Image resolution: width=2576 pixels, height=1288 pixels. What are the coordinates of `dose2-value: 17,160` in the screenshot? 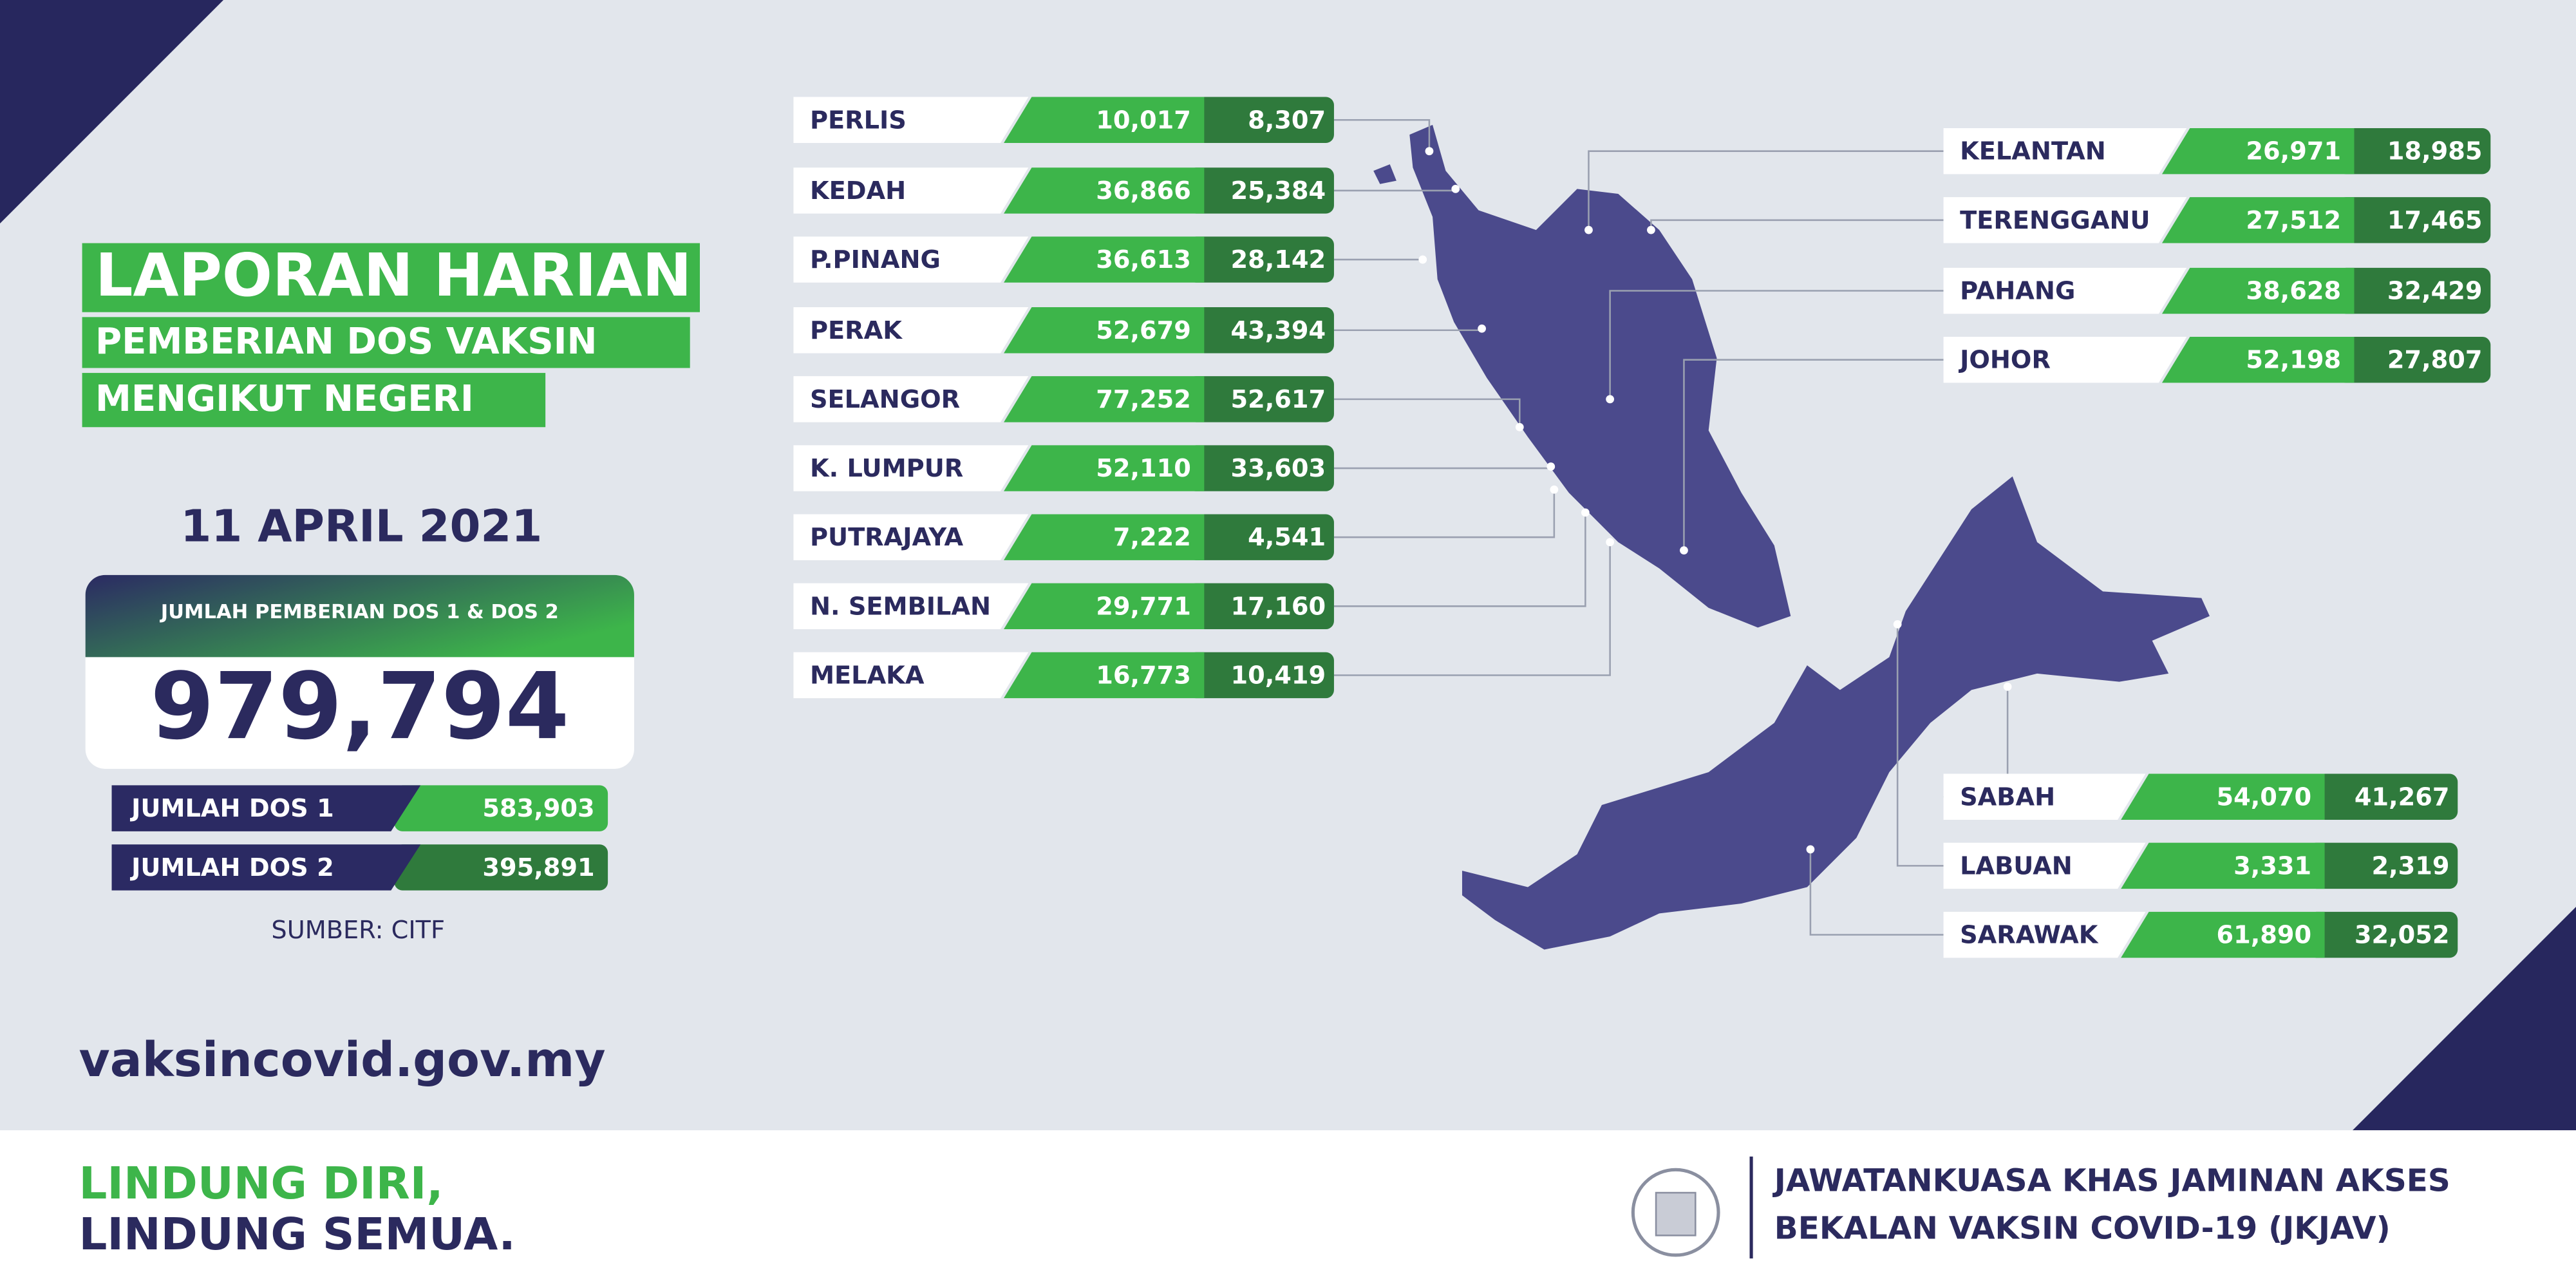 It's located at (1278, 606).